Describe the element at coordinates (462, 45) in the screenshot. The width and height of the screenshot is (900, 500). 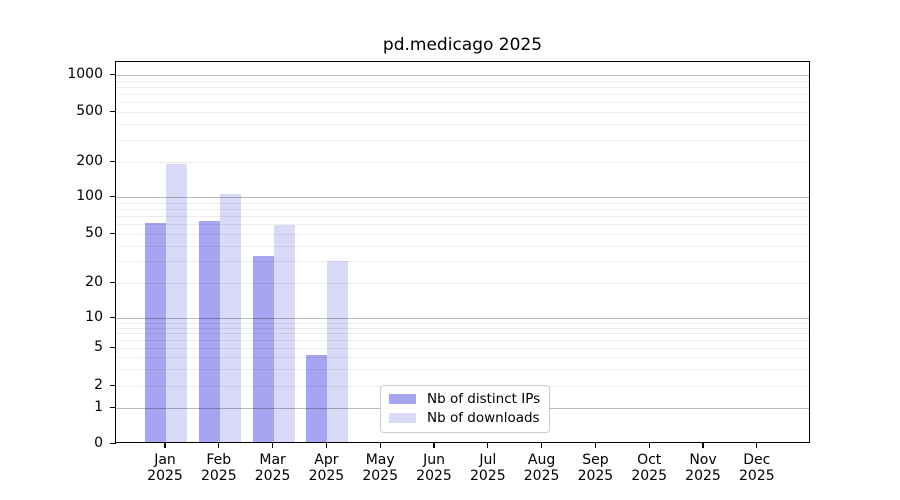
I see `chart-title: pd.medicago 2025` at that location.